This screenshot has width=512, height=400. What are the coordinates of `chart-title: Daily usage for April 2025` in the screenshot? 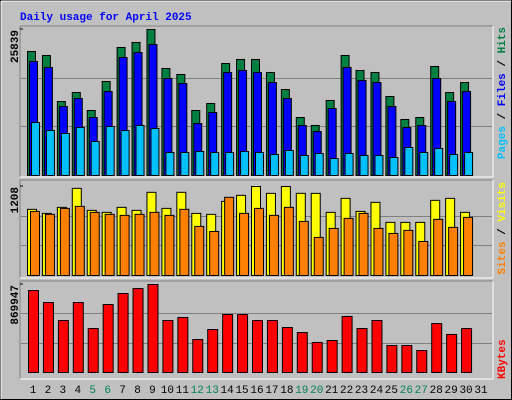 It's located at (106, 18).